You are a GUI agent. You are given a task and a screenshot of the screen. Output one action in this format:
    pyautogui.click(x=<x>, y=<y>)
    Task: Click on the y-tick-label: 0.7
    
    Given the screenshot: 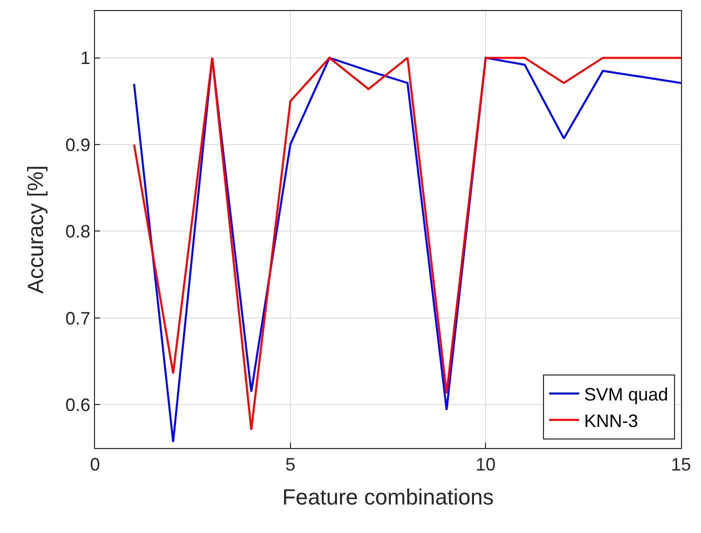 What is the action you would take?
    pyautogui.click(x=77, y=318)
    